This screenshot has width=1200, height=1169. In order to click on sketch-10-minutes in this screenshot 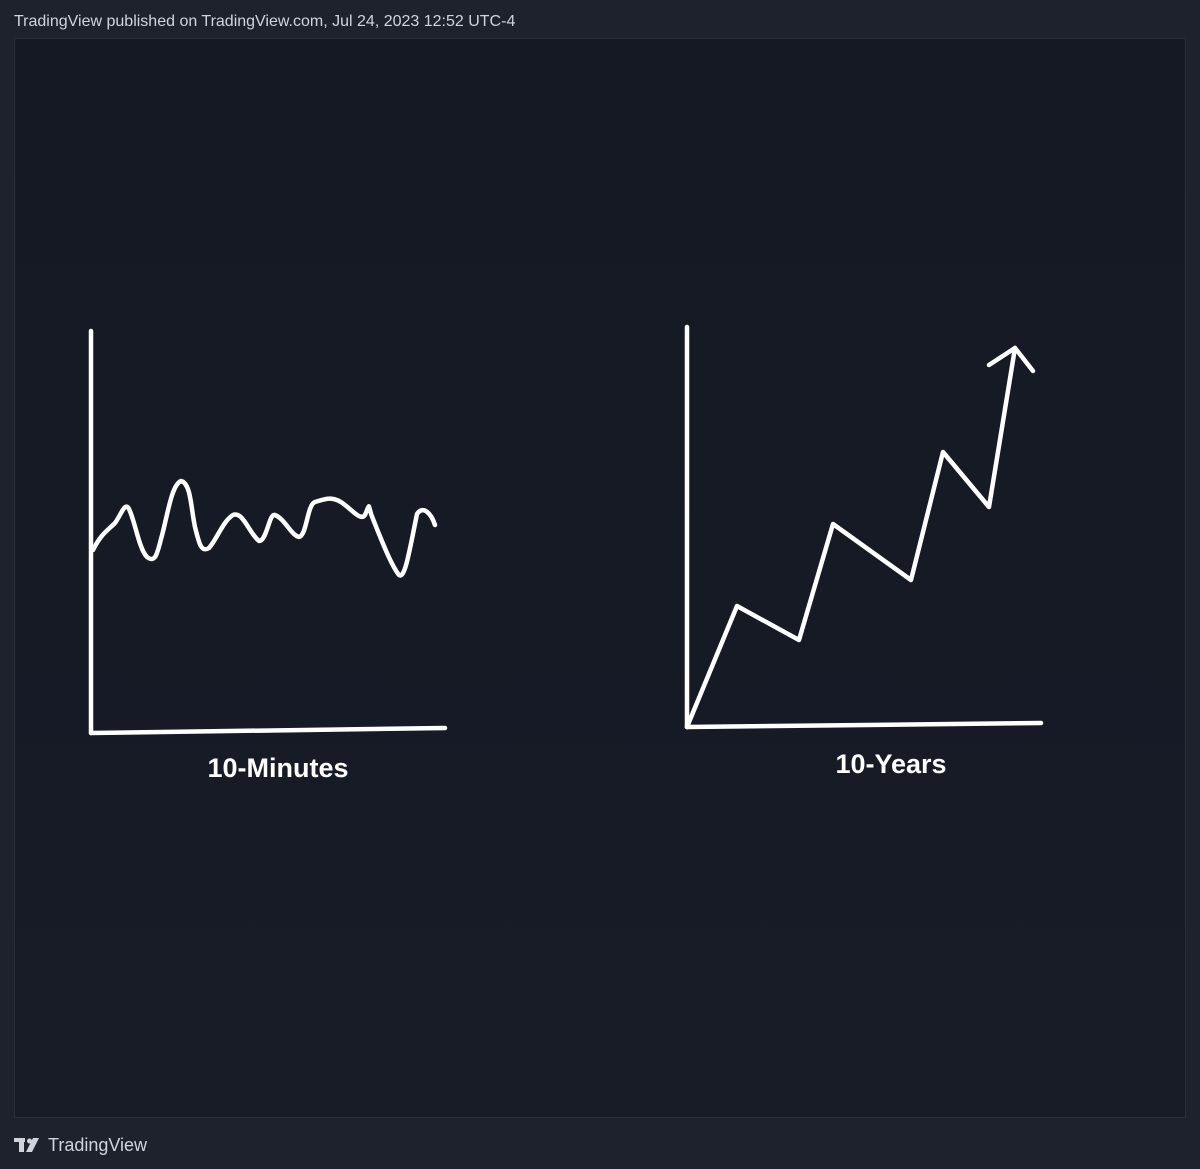, I will do `click(268, 532)`.